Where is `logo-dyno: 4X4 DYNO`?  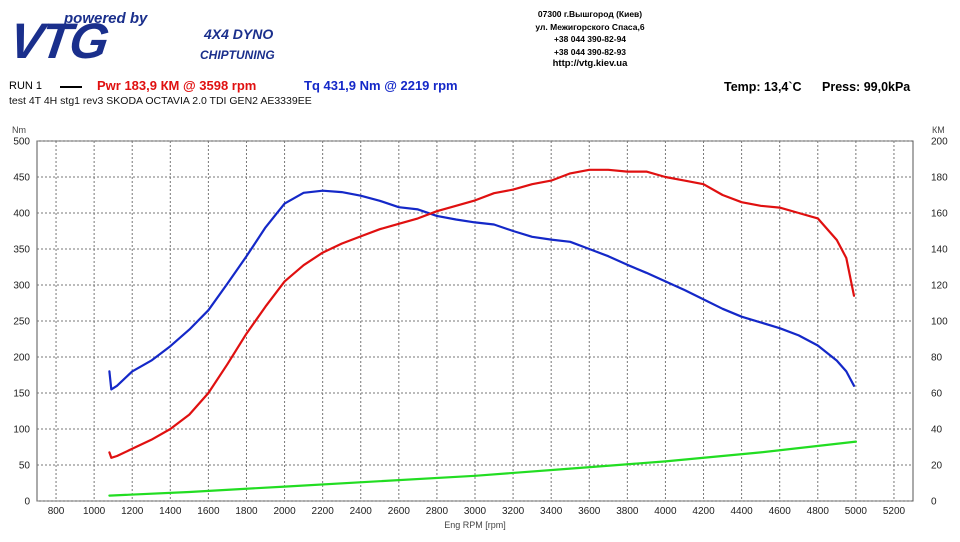 logo-dyno: 4X4 DYNO is located at coordinates (239, 34).